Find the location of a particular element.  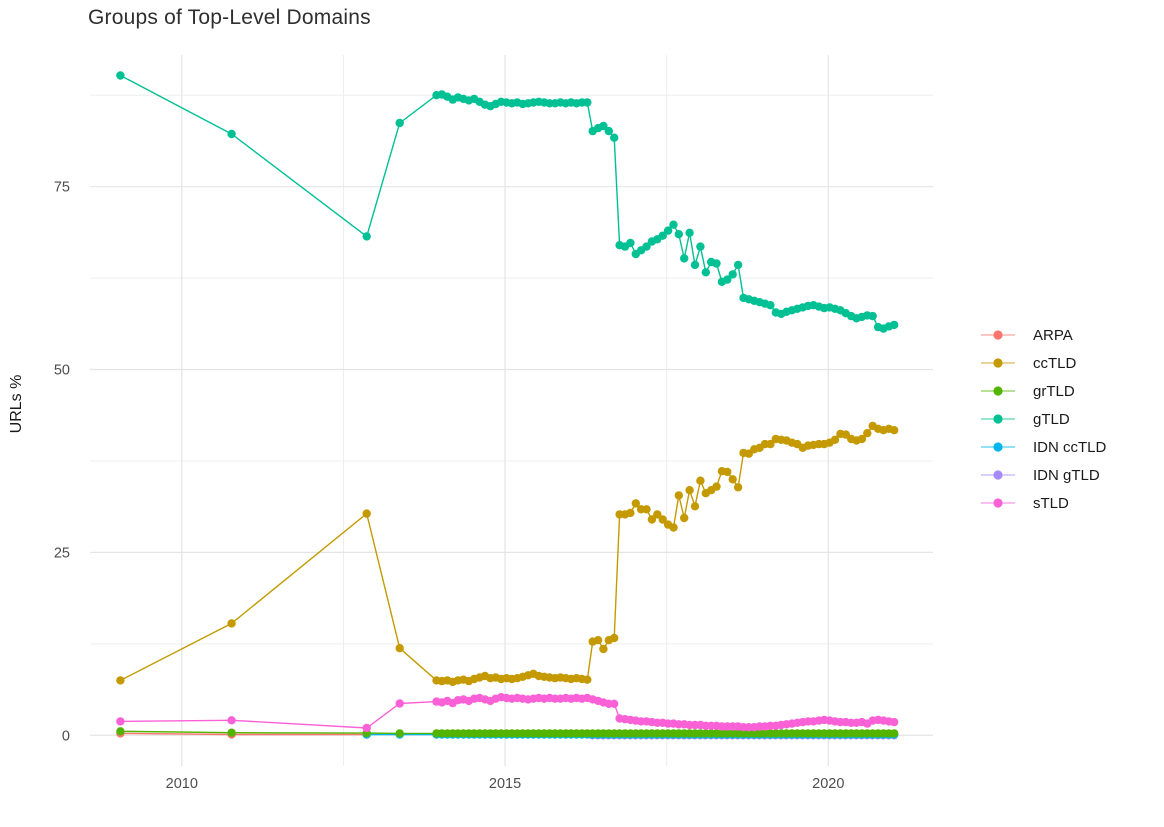

legend-label: sTLD is located at coordinates (1051, 503).